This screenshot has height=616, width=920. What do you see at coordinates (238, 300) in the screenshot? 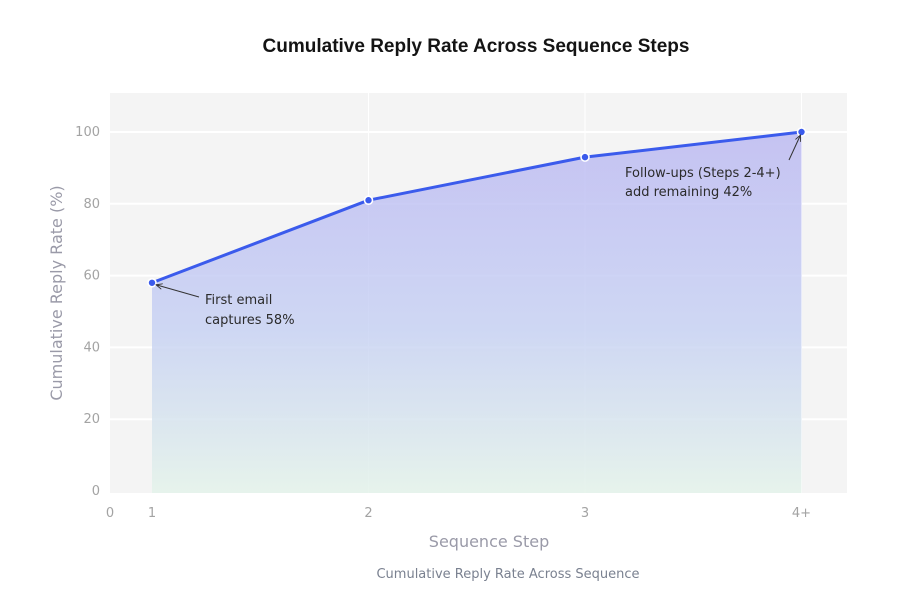
I see `annotation-first-email-line1: First email` at bounding box center [238, 300].